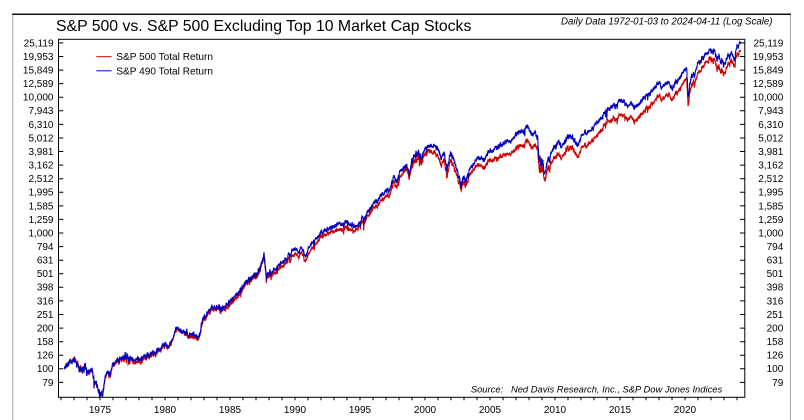 The image size is (804, 420). Describe the element at coordinates (230, 410) in the screenshot. I see `svg-text: 1985` at that location.